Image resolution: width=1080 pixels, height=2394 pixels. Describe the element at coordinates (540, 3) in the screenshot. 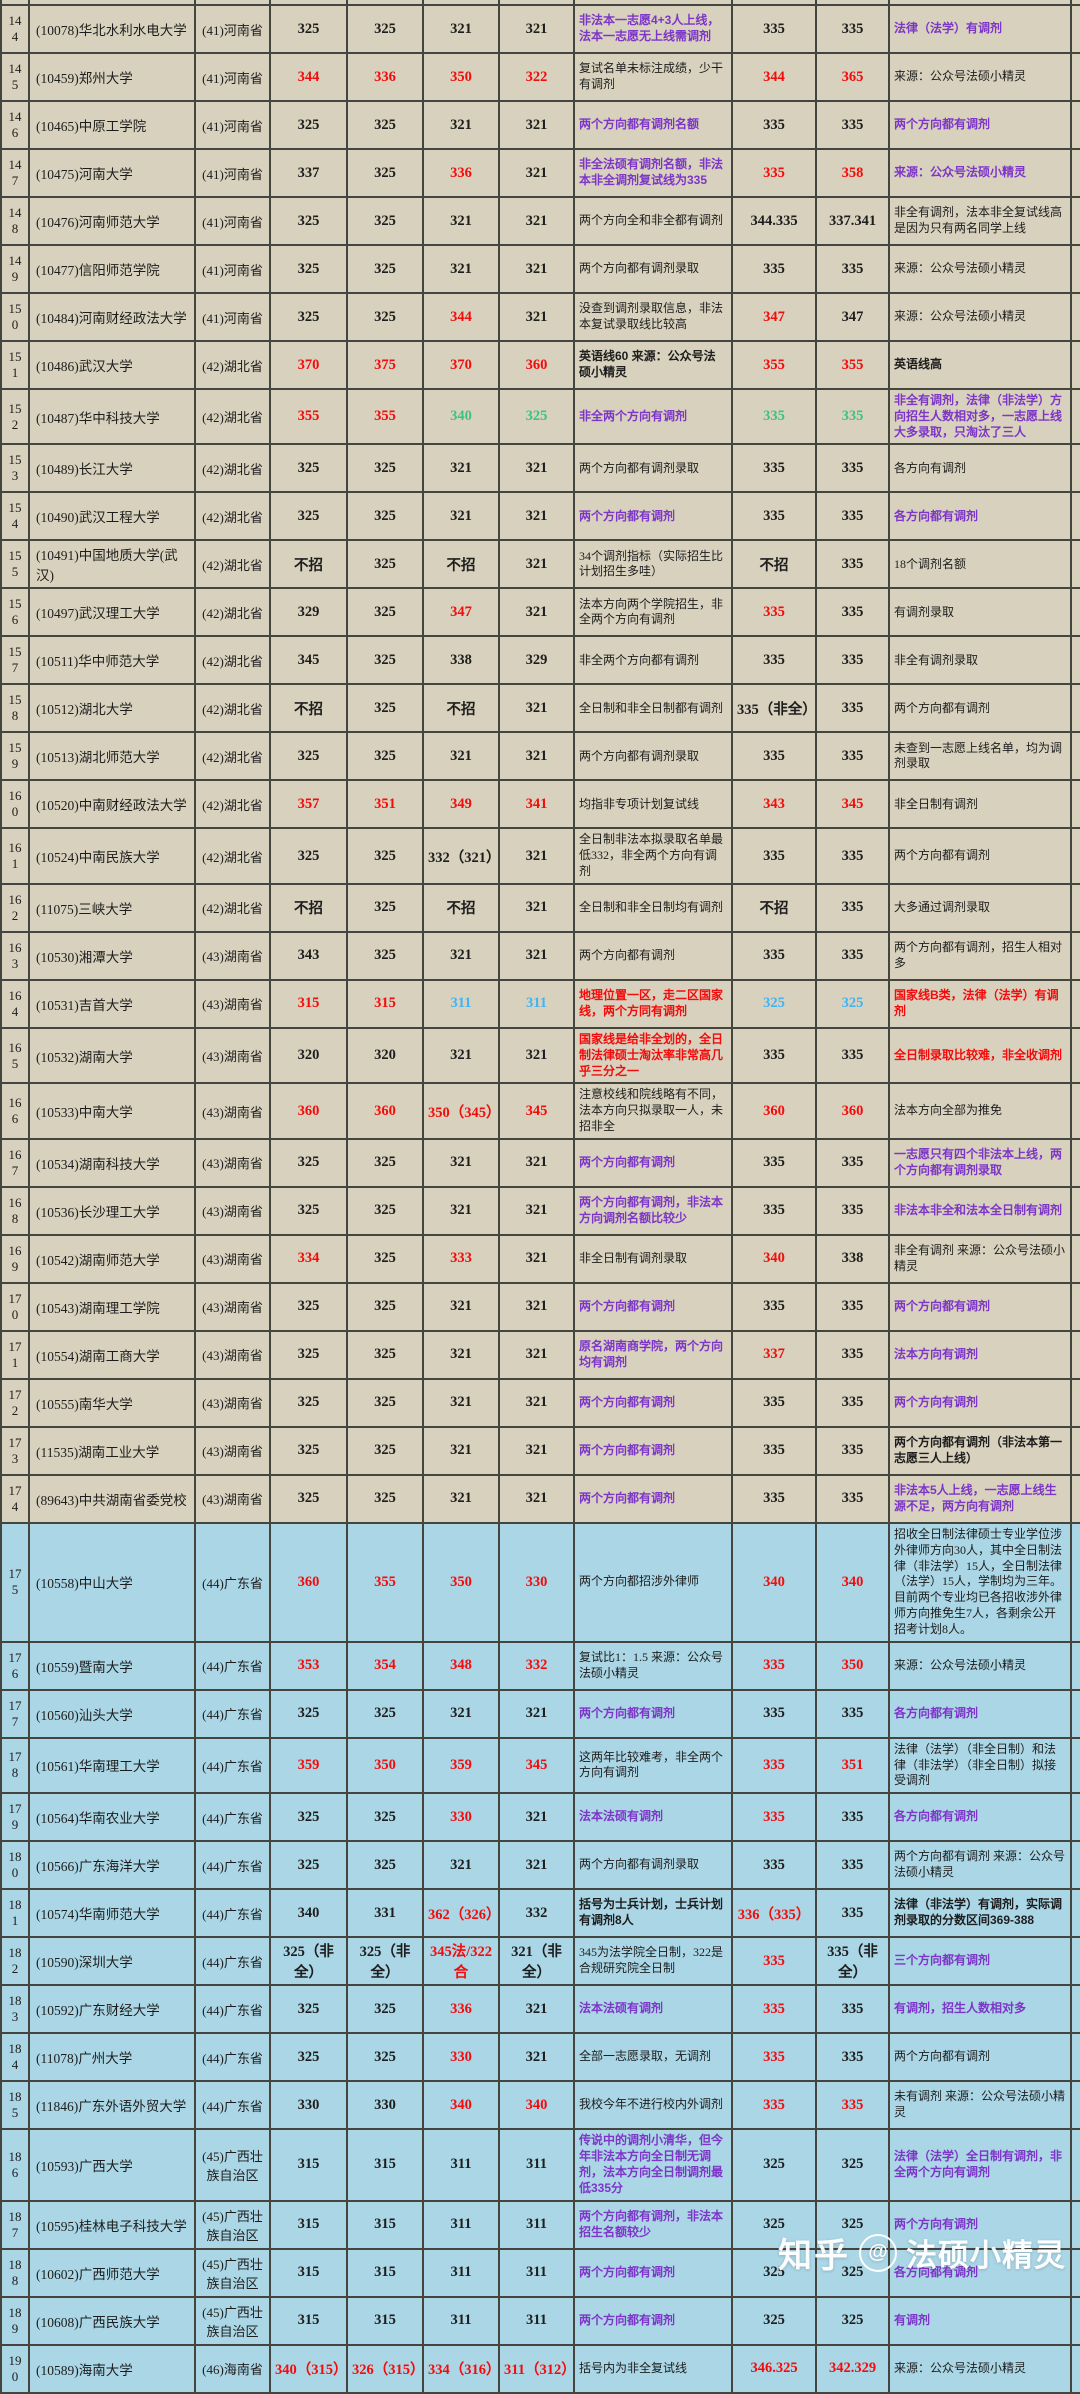

I see `partial-previous-row` at that location.